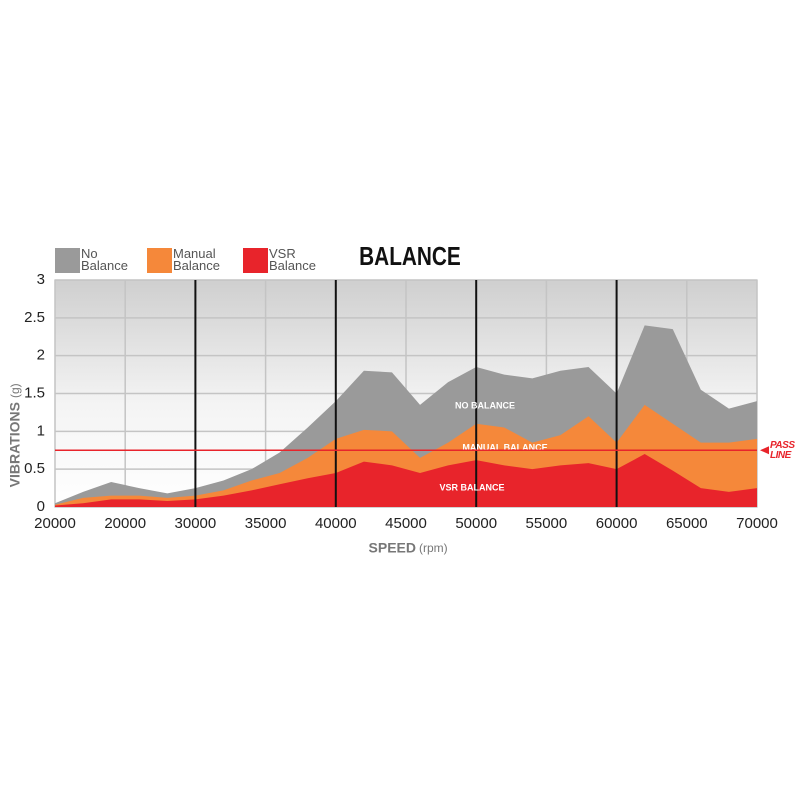 This screenshot has height=800, width=800. What do you see at coordinates (764, 450) in the screenshot?
I see `pass-arrow` at bounding box center [764, 450].